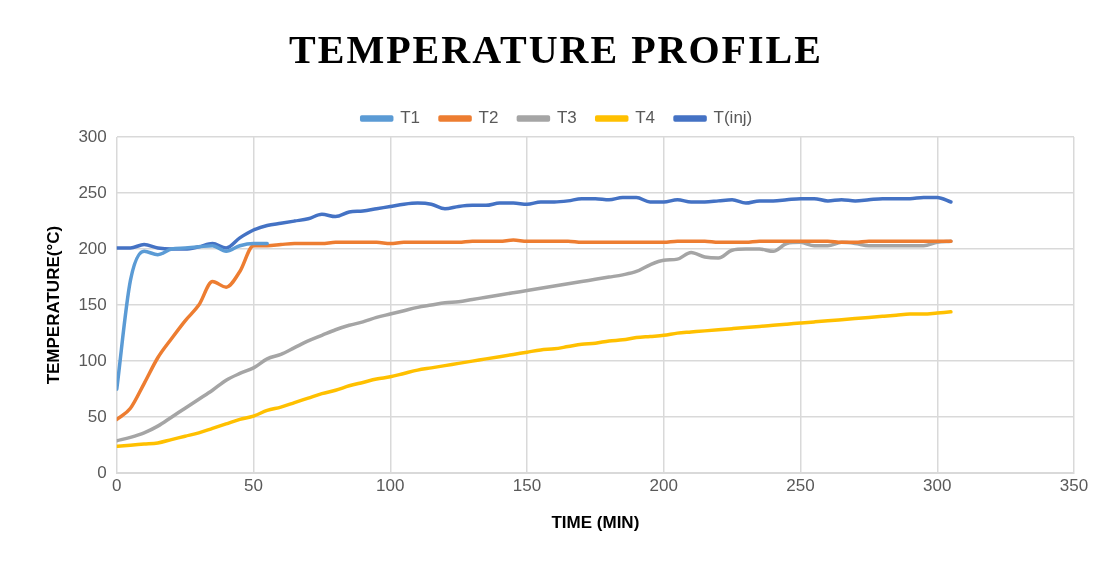  Describe the element at coordinates (97, 416) in the screenshot. I see `y-tick-label: 50` at that location.